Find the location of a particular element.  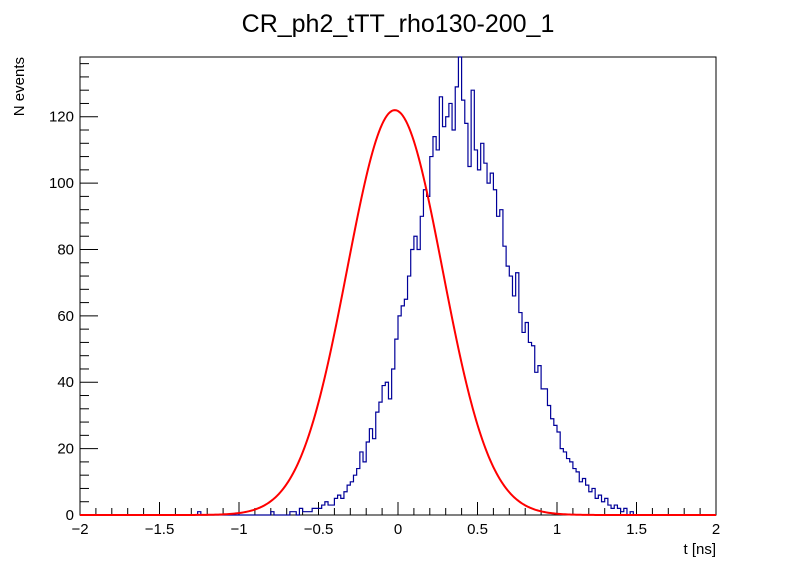

y-tick-label: 0 is located at coordinates (70, 515).